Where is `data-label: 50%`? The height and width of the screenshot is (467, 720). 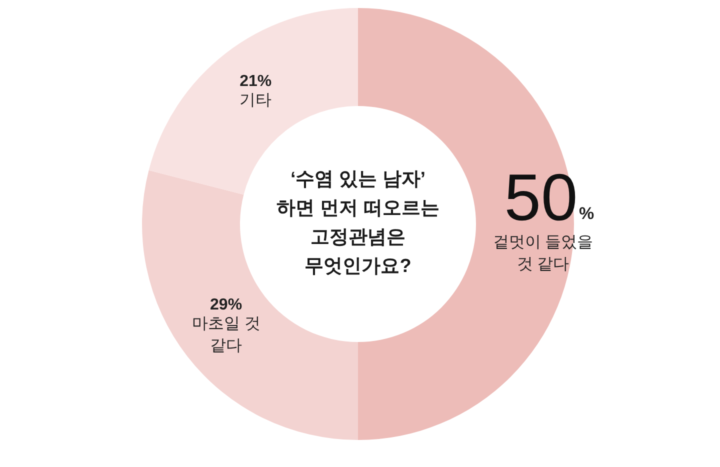 data-label: 50% is located at coordinates (549, 197).